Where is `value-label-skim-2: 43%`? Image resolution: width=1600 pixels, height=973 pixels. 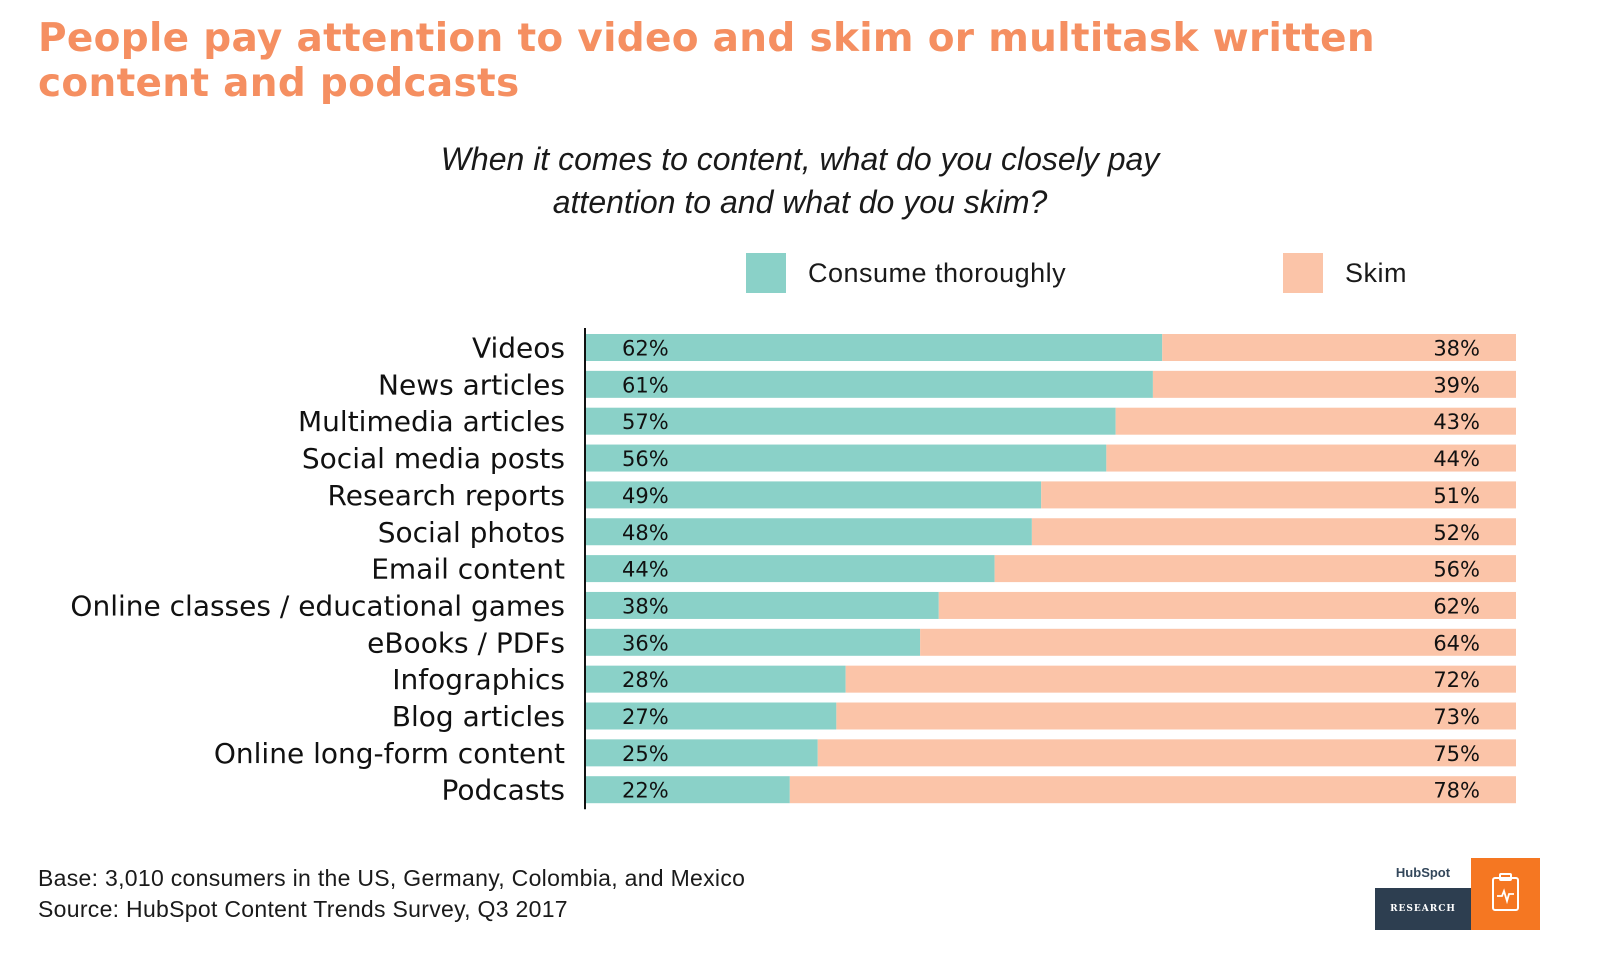
value-label-skim-2: 43% is located at coordinates (1456, 422).